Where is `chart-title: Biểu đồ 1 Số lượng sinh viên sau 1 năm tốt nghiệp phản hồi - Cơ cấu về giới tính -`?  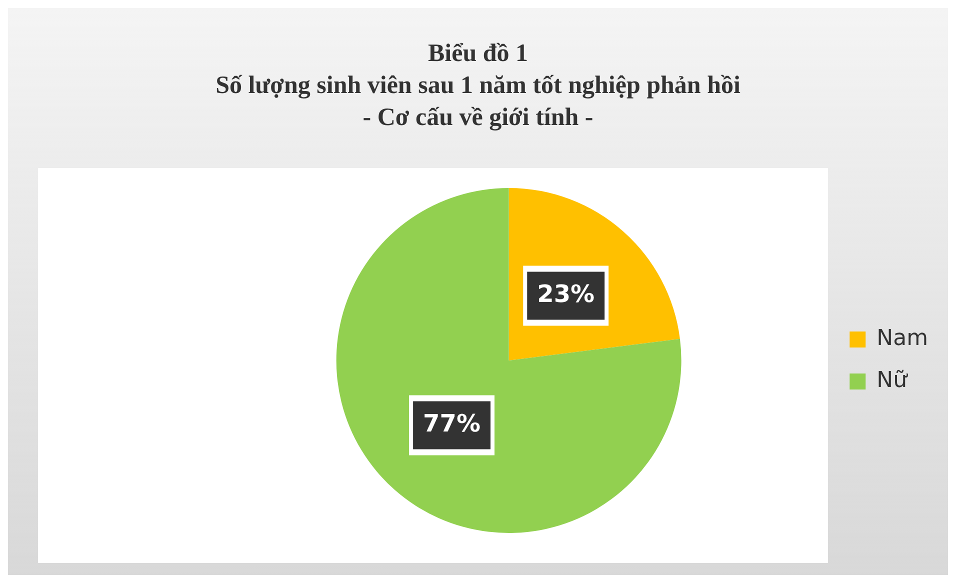 chart-title: Biểu đồ 1 Số lượng sinh viên sau 1 năm tốt nghiệp phản hồi - Cơ cấu về giới tính - is located at coordinates (478, 86).